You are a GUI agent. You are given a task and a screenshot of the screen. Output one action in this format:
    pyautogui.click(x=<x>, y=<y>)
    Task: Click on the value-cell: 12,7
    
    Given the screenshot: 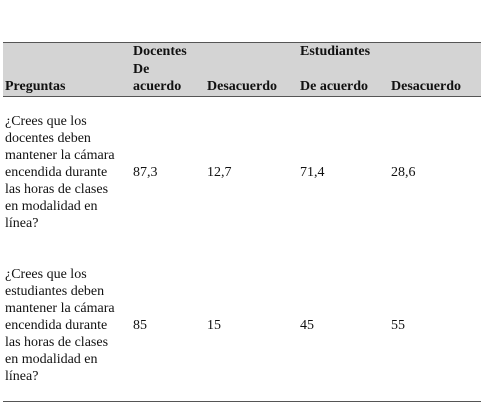 What is the action you would take?
    pyautogui.click(x=219, y=172)
    